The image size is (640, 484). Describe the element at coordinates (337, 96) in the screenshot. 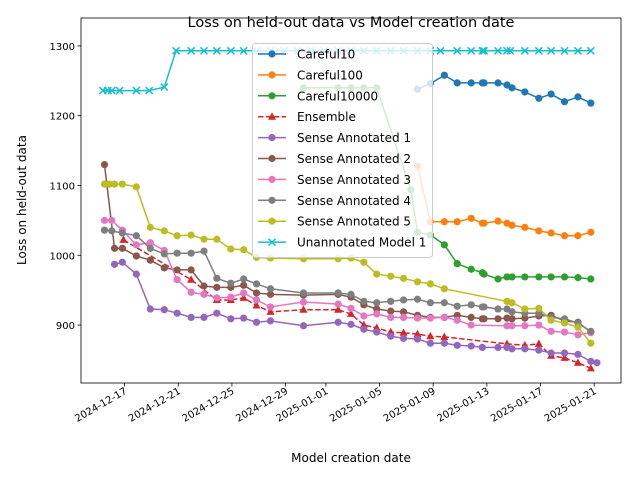

I see `legend-label: Careful10000` at that location.